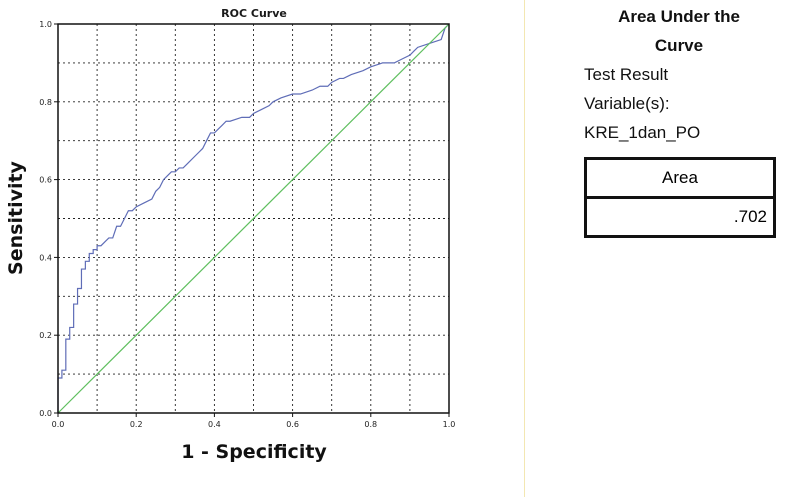 The image size is (798, 497). I want to click on test-variable-name: KRE_1dan_PO, so click(642, 132).